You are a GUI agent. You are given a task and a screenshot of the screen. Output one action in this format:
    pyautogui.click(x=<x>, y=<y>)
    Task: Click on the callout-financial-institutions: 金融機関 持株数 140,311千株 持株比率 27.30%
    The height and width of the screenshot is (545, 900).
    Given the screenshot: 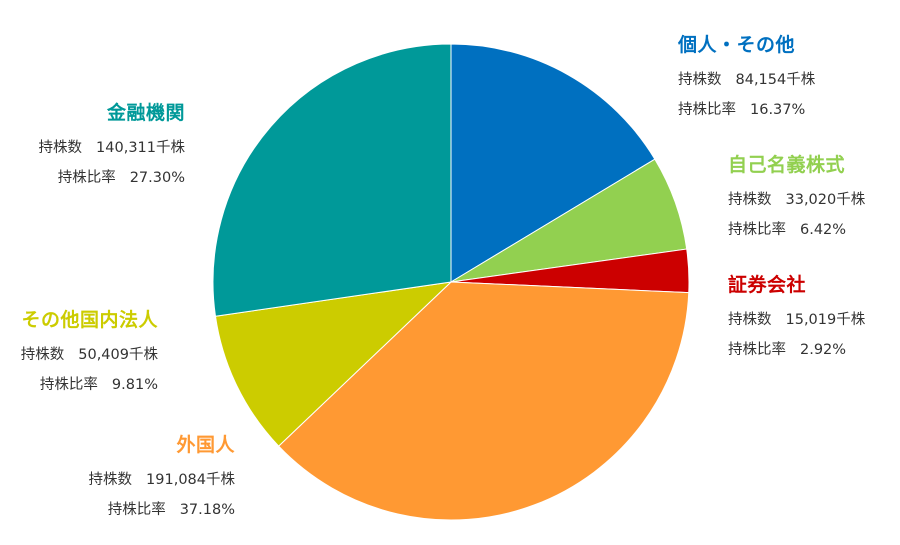 What is the action you would take?
    pyautogui.click(x=112, y=145)
    